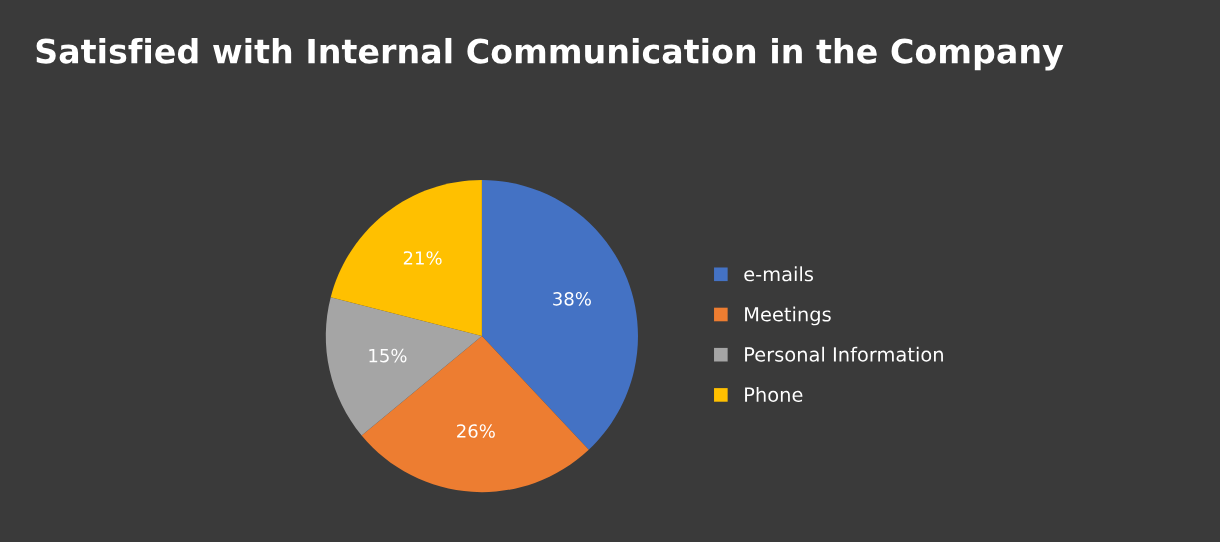  I want to click on data-label: 26%, so click(476, 431).